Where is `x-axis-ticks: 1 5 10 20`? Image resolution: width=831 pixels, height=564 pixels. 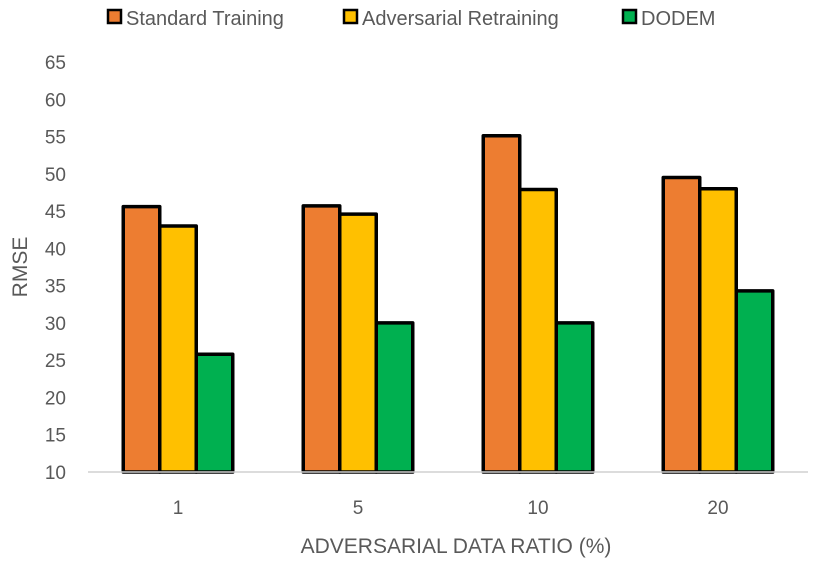 x-axis-ticks: 1 5 10 20 is located at coordinates (451, 508).